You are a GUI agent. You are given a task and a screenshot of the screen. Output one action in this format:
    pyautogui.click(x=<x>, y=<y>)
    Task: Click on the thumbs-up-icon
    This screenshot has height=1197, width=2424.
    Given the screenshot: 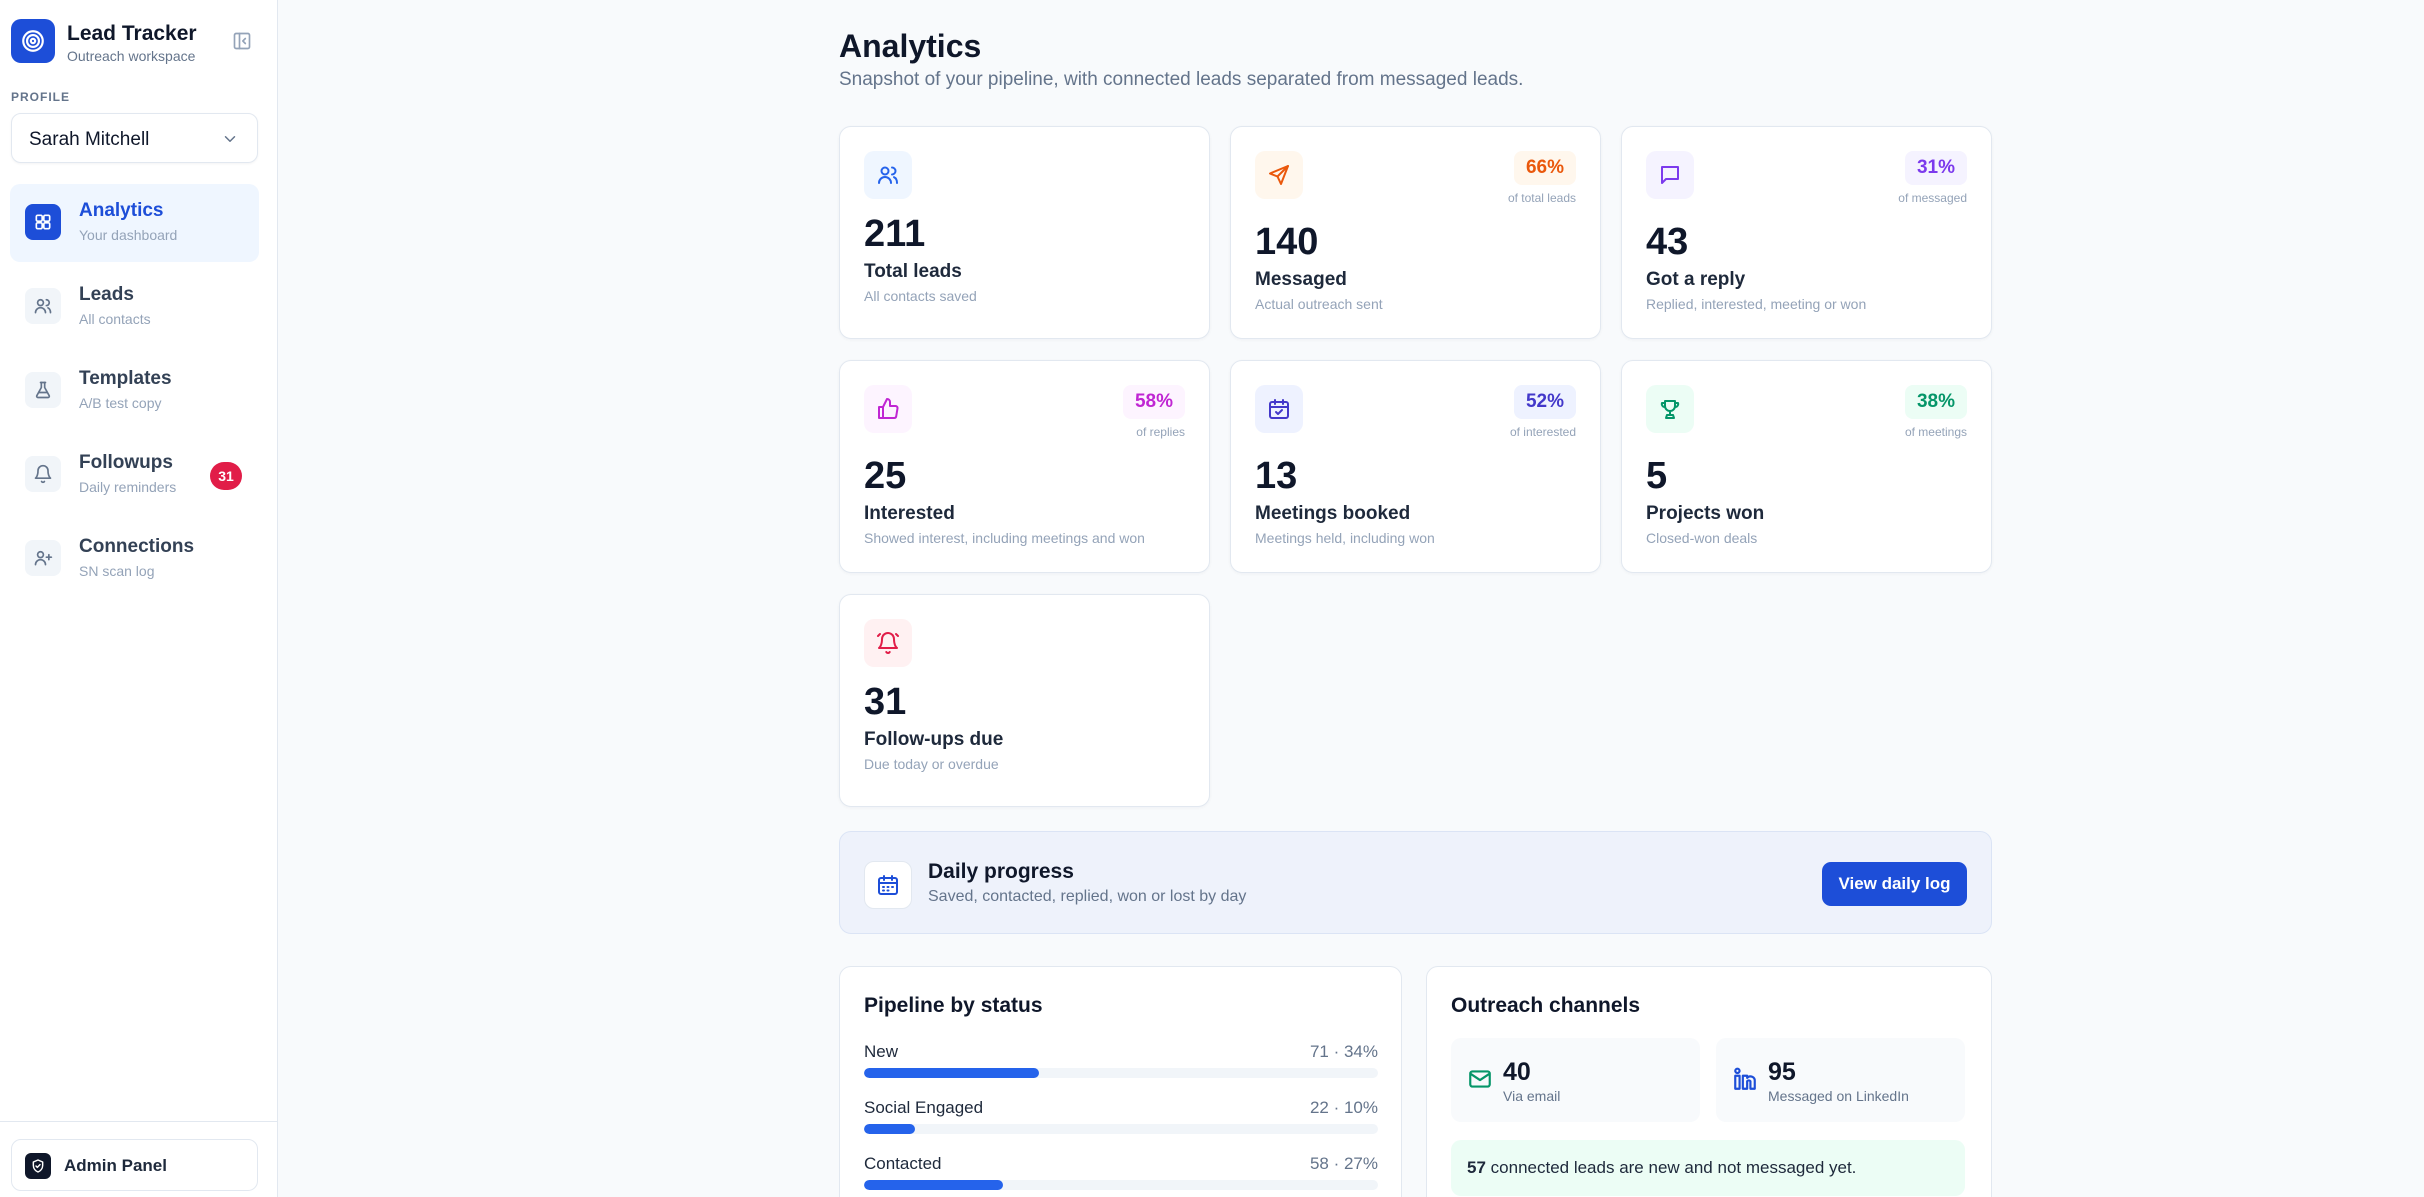 What is the action you would take?
    pyautogui.click(x=888, y=409)
    